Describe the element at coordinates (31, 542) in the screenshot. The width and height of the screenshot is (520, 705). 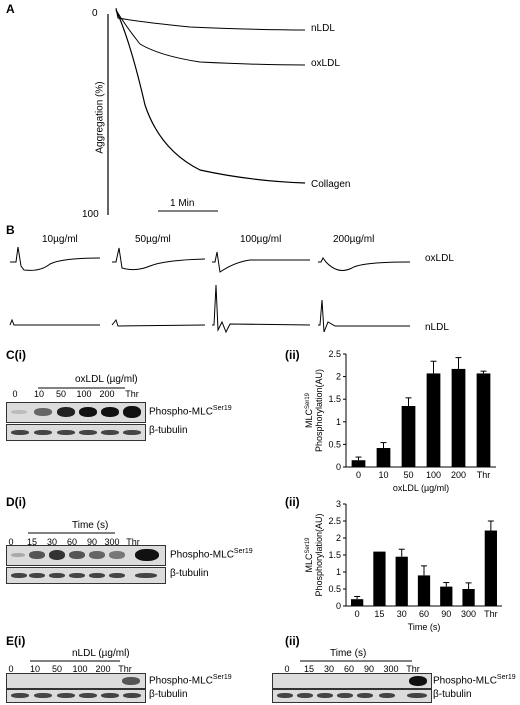
I see `d-lane-1: 15` at that location.